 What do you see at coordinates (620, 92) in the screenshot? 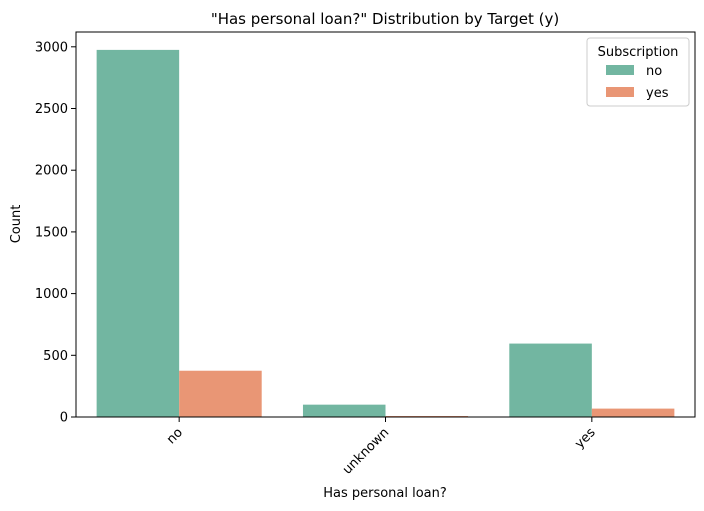
I see `legend-swatch-yes` at bounding box center [620, 92].